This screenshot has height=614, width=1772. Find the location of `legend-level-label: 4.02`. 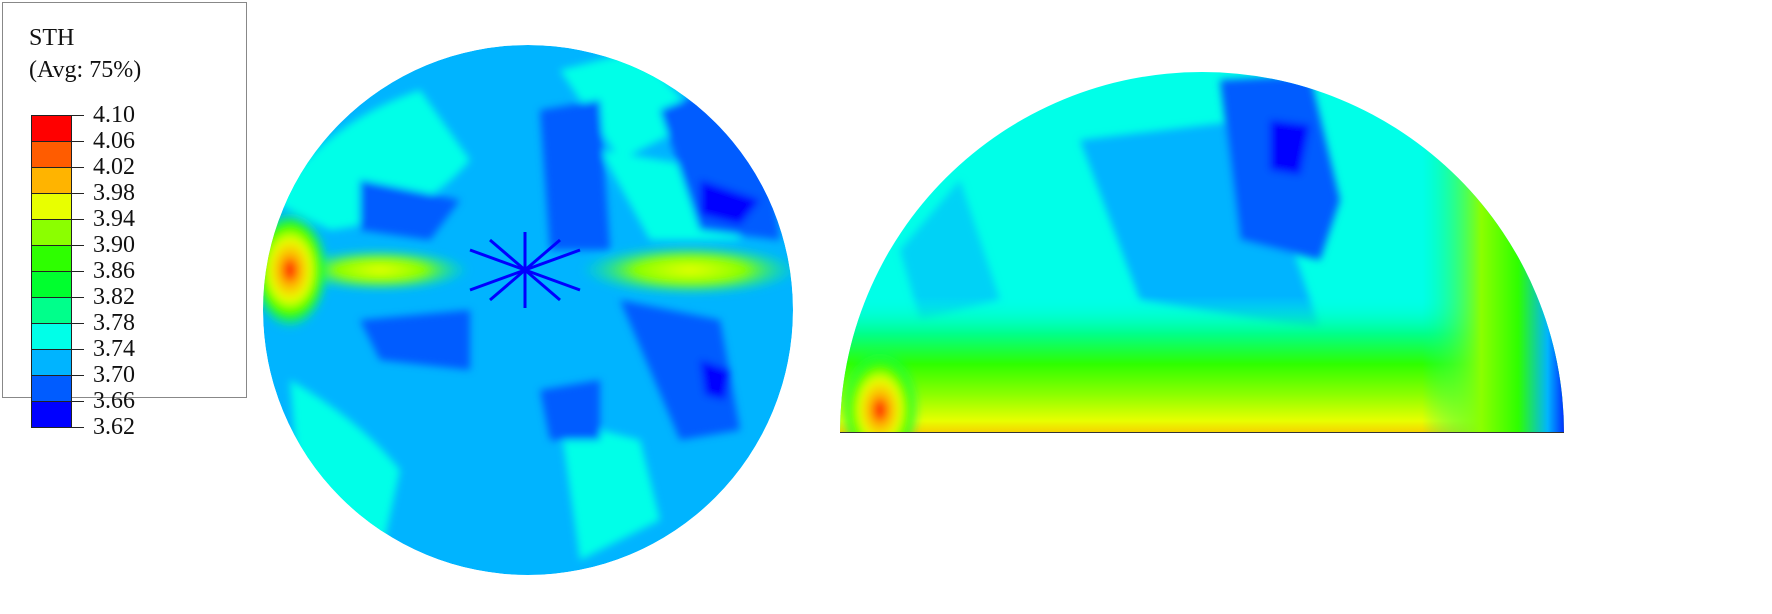

legend-level-label: 4.02 is located at coordinates (114, 167).